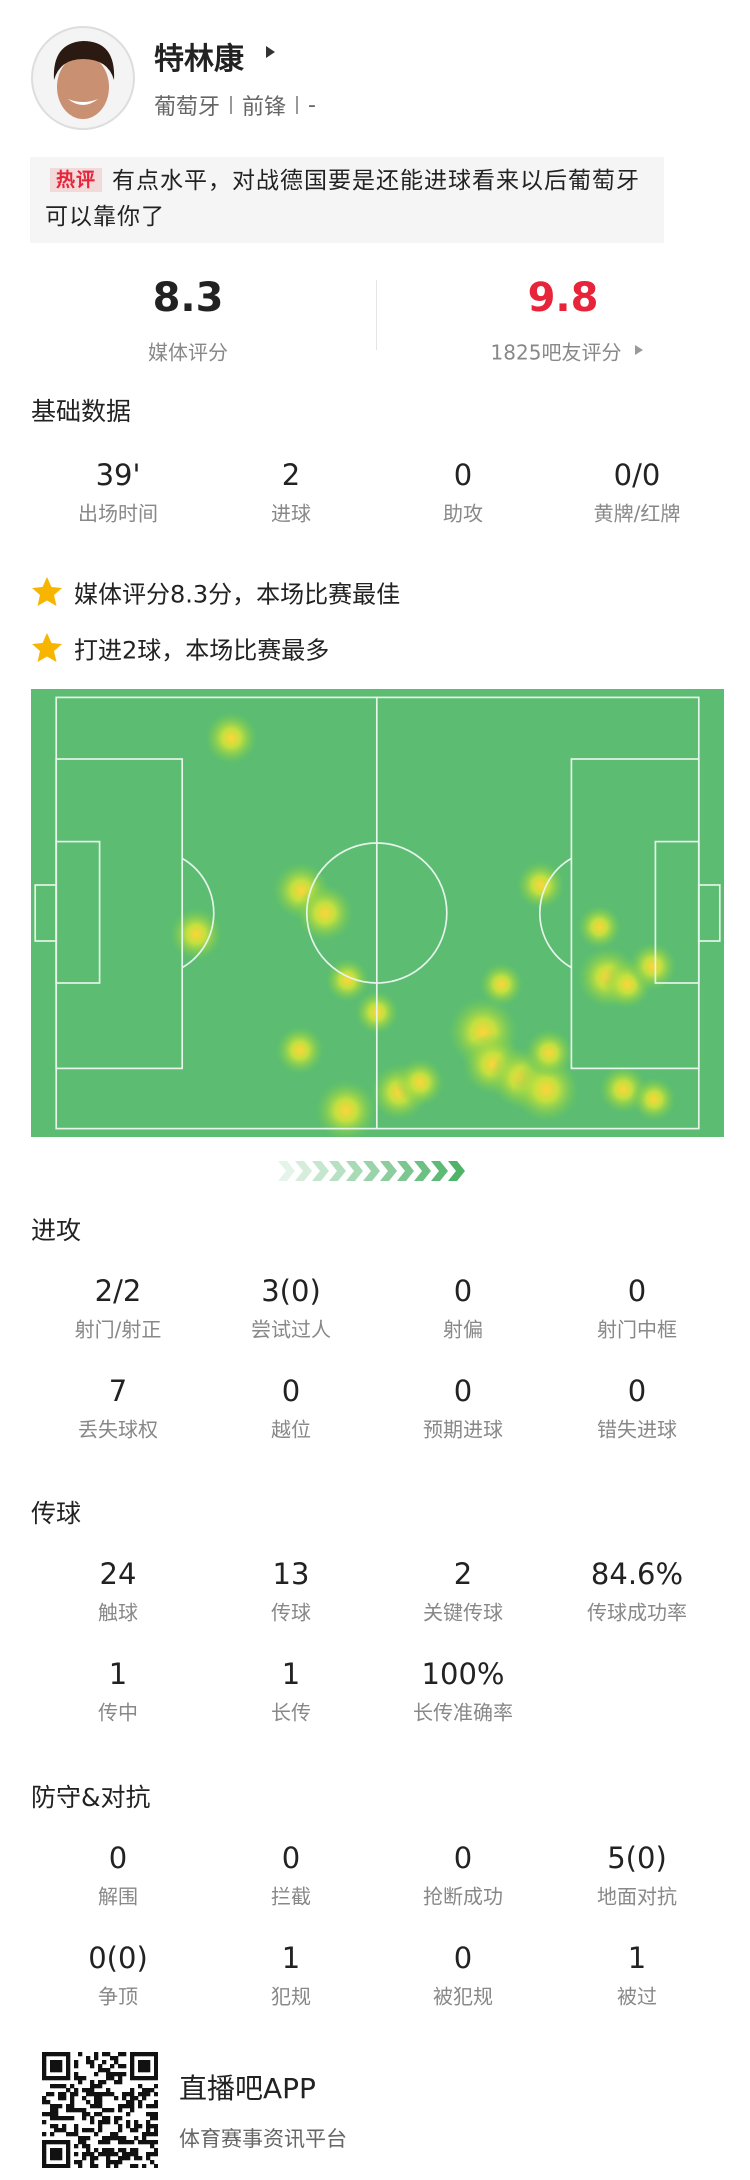 This screenshot has width=750, height=2180. I want to click on app-slogan: 体育赛事资讯平台, so click(263, 2139).